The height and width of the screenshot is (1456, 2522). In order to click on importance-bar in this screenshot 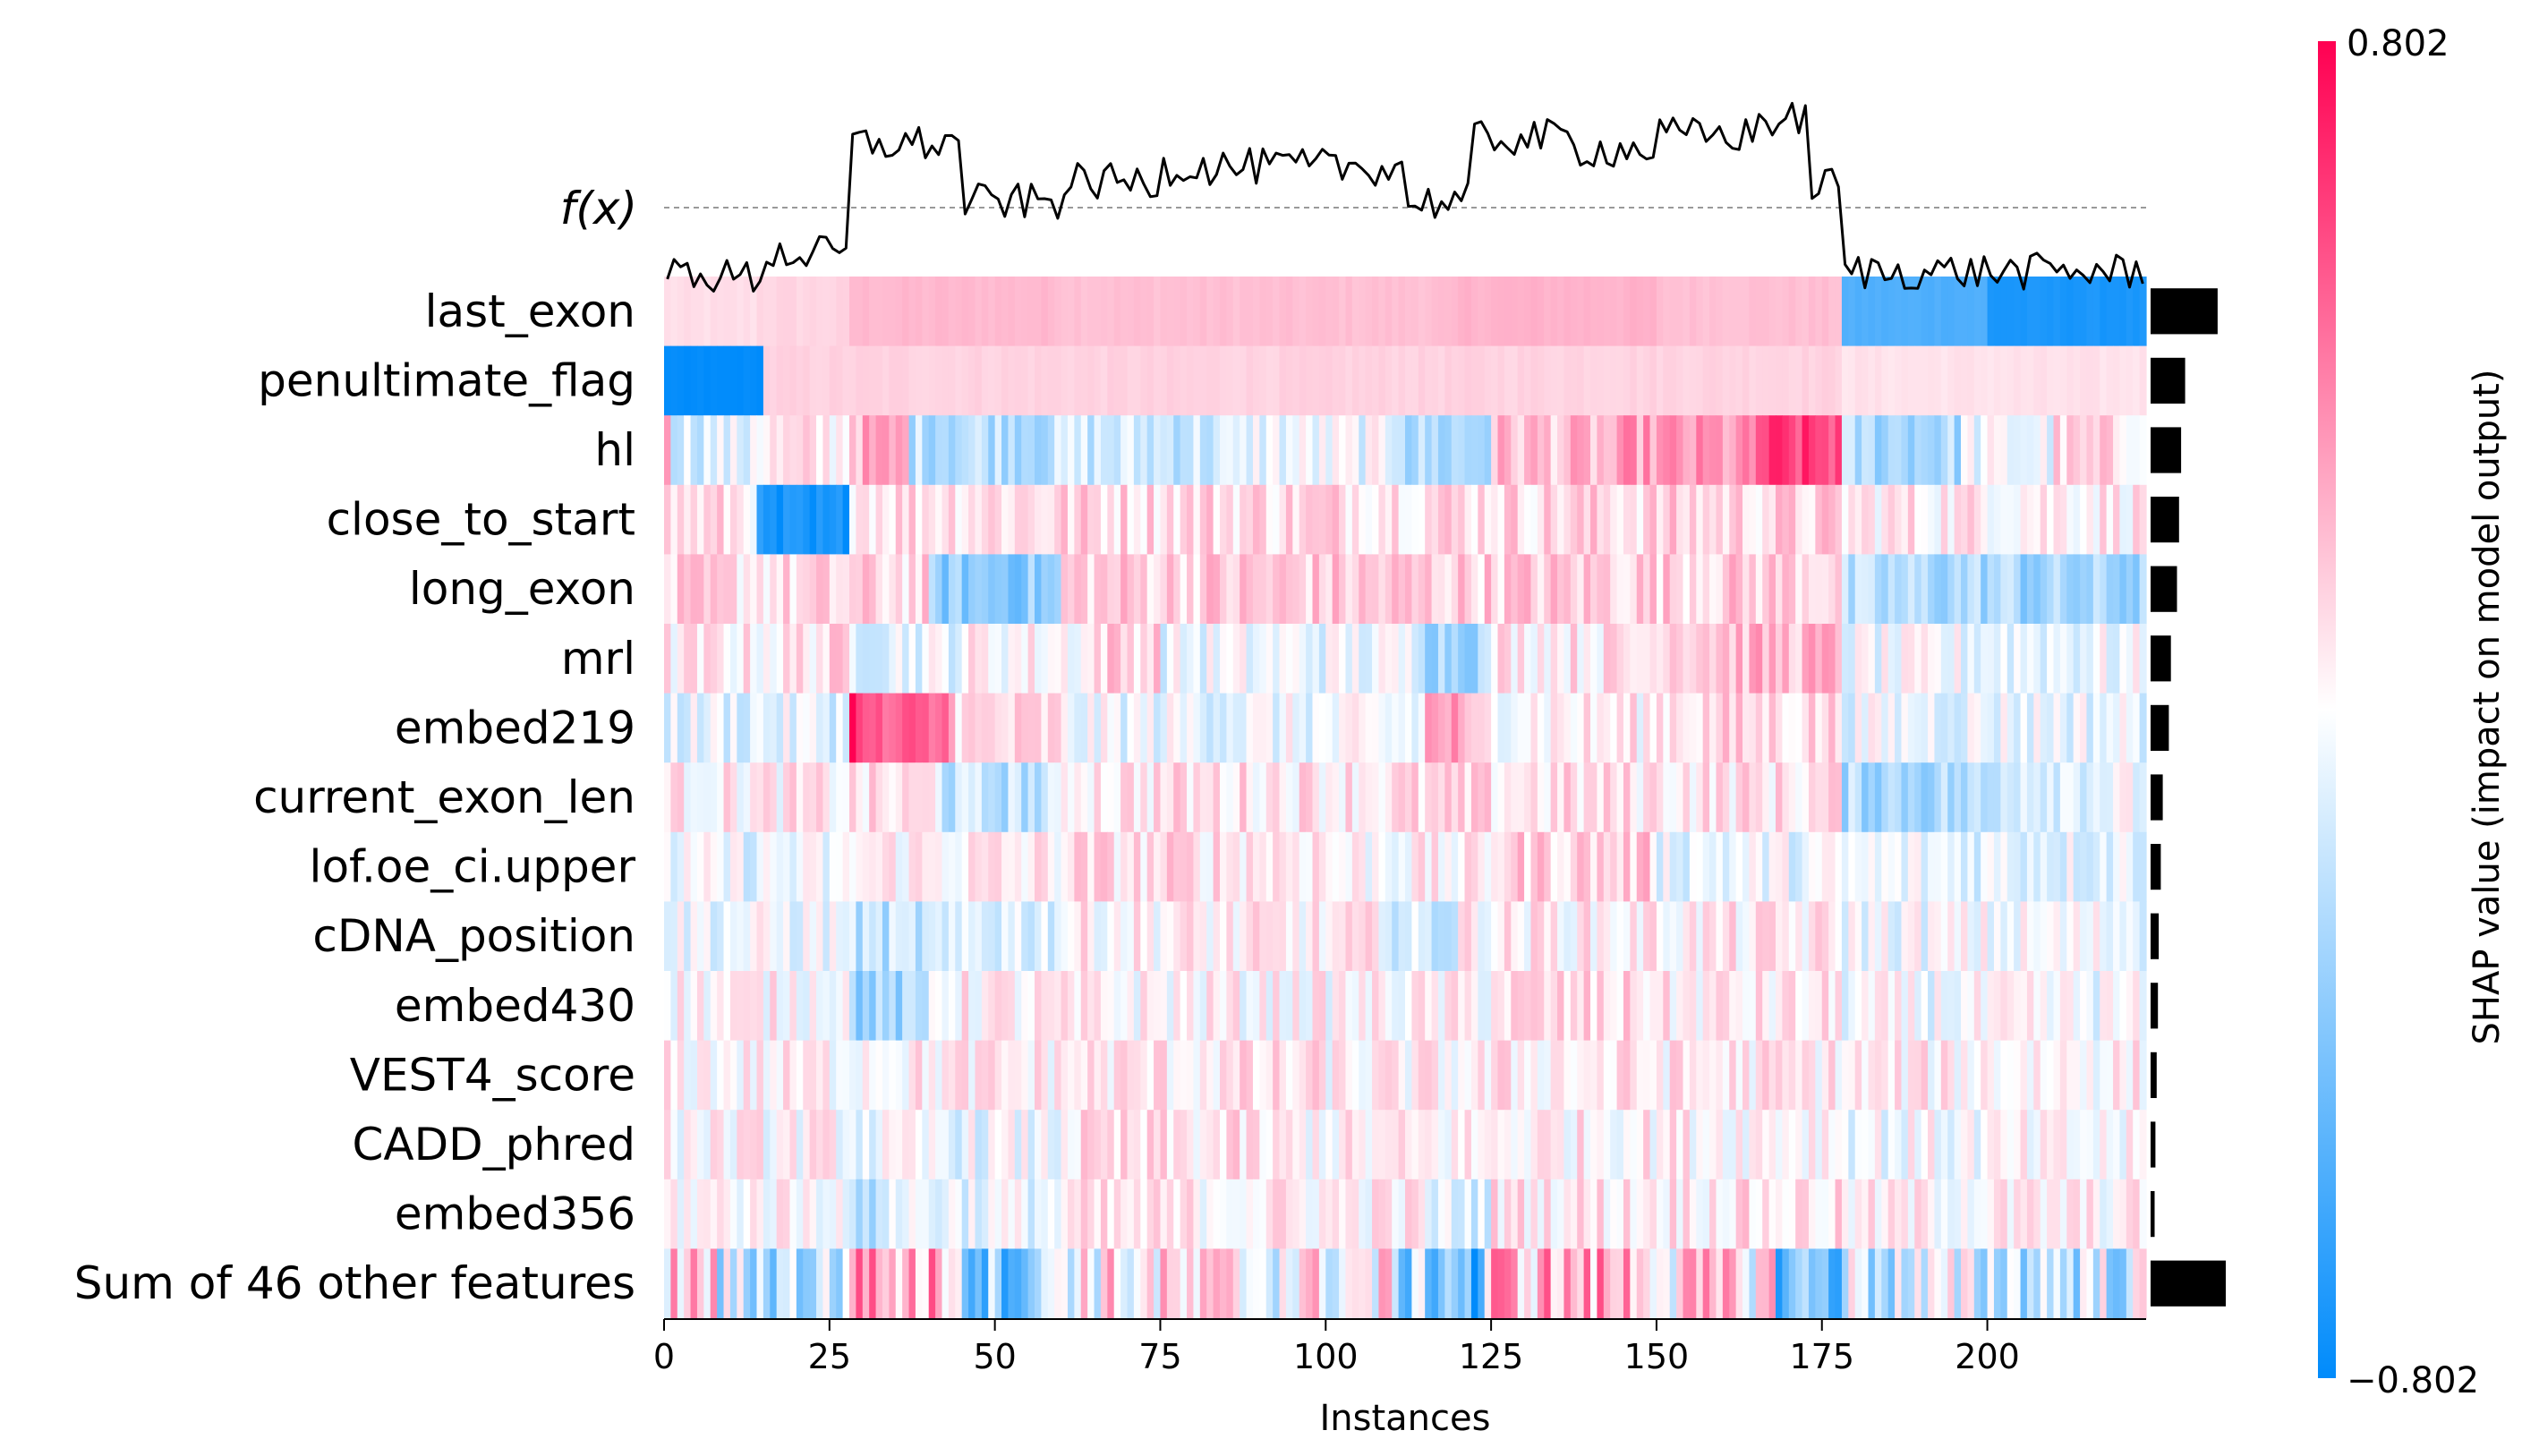, I will do `click(2153, 1214)`.